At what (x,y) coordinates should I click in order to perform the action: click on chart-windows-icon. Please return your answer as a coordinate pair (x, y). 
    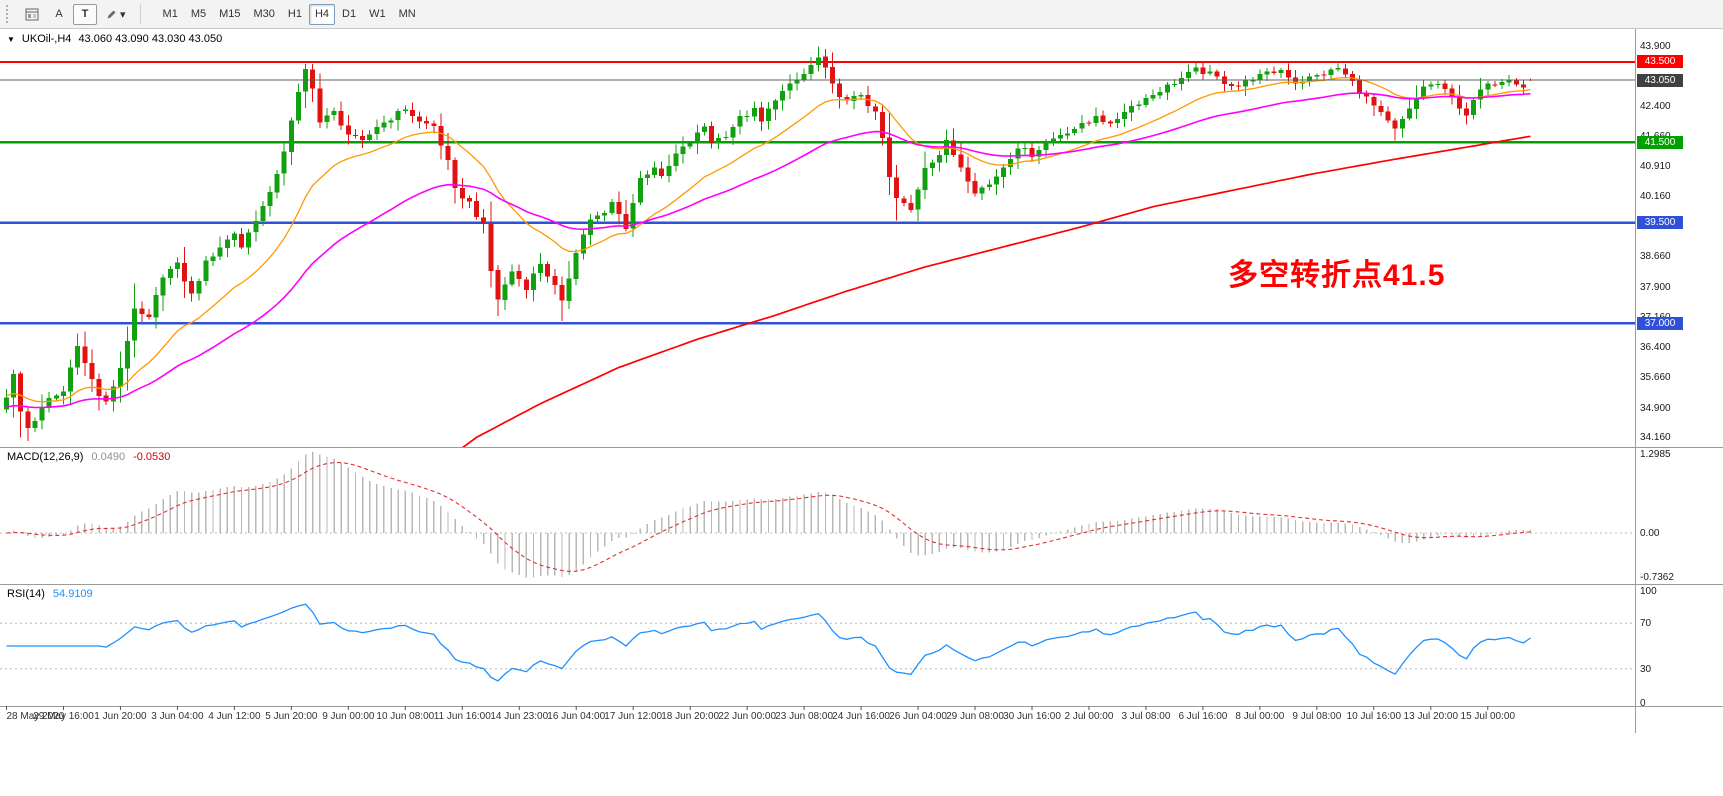
    Looking at the image, I should click on (32, 14).